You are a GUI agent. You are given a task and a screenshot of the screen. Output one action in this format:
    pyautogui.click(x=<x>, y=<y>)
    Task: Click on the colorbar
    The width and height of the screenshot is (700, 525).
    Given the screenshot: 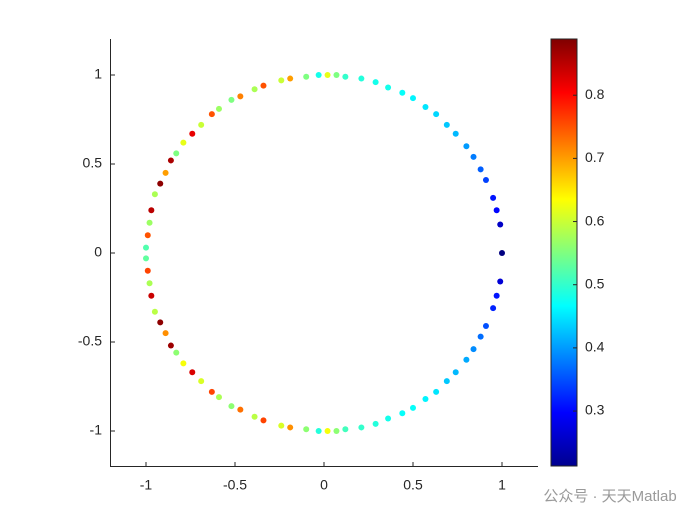 What is the action you would take?
    pyautogui.click(x=564, y=252)
    